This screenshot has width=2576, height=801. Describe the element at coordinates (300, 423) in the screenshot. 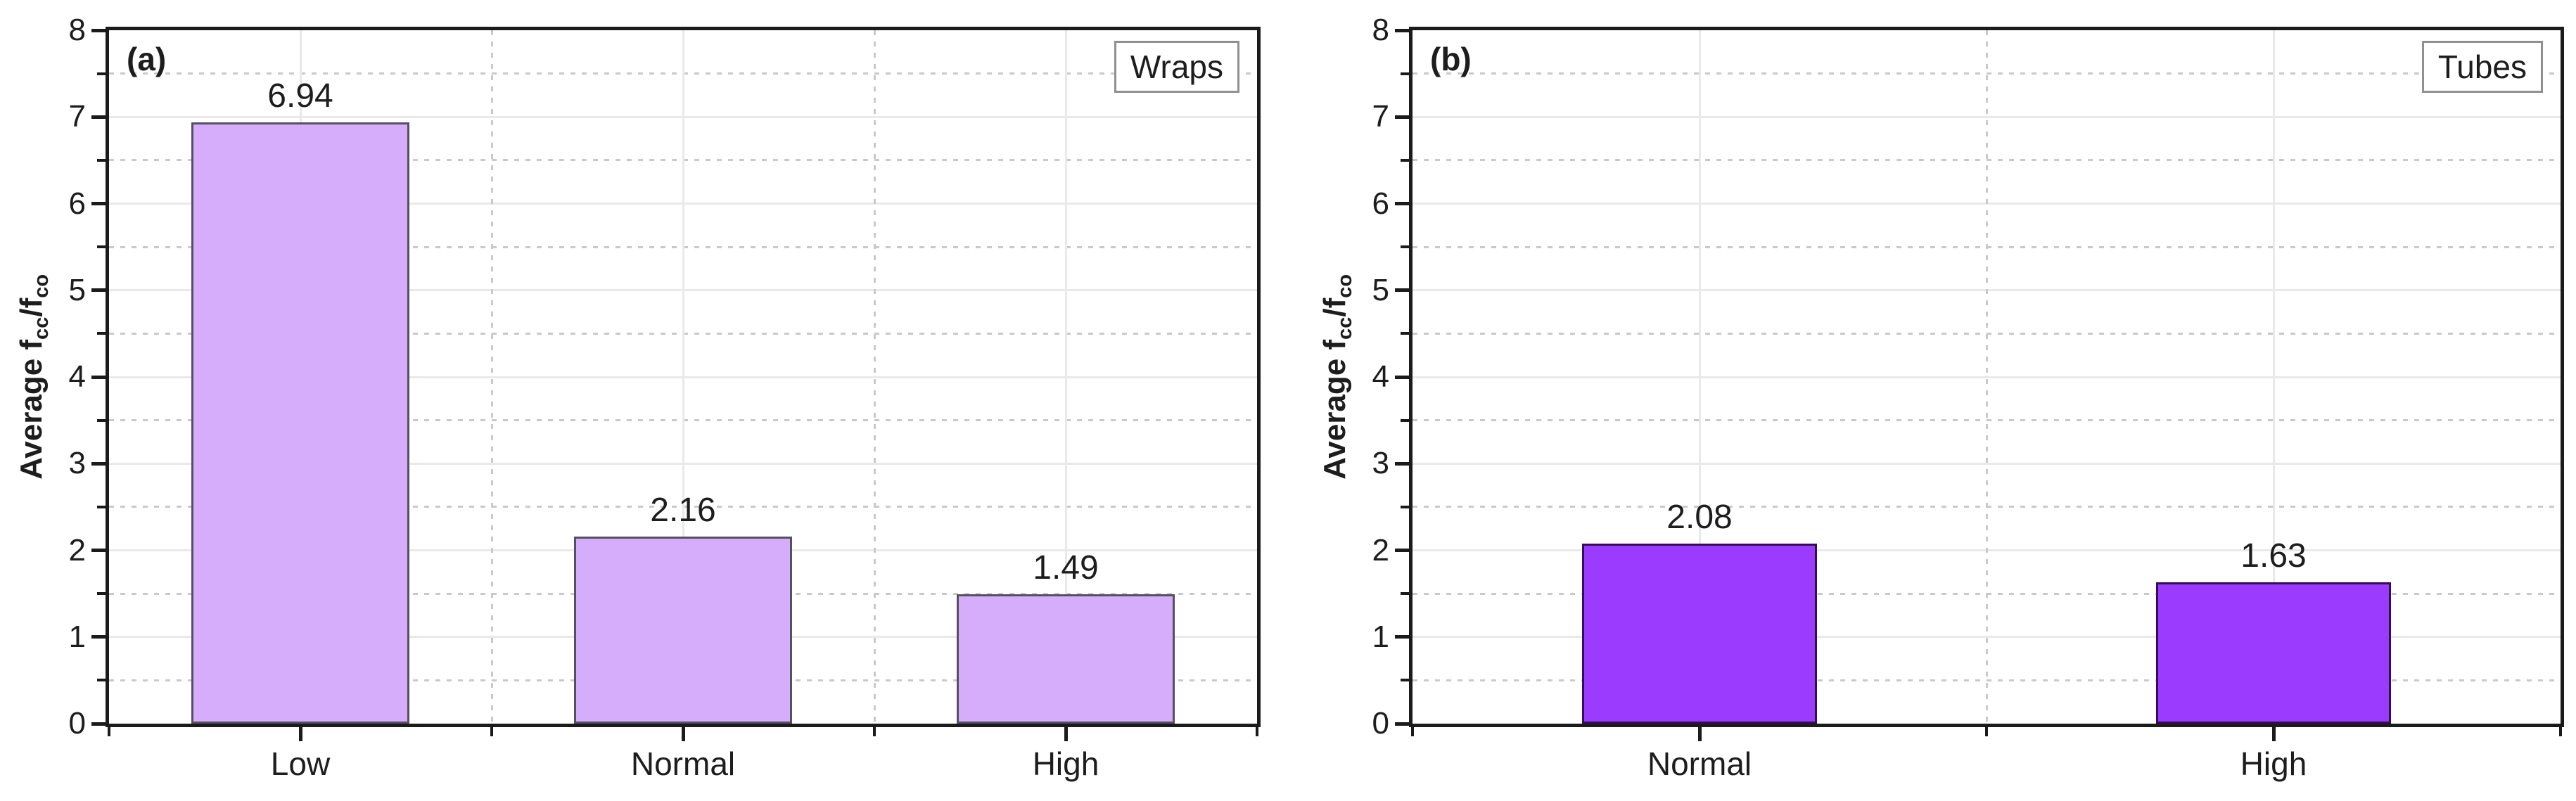

I see `bar-low` at that location.